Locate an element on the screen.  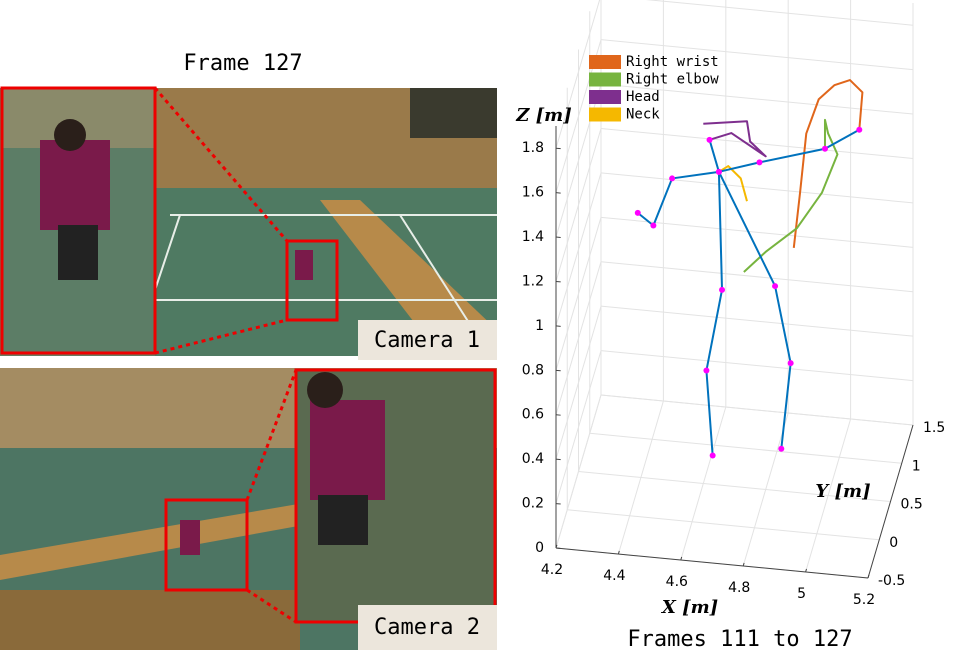
y-tick-label: 1.5 is located at coordinates (934, 428).